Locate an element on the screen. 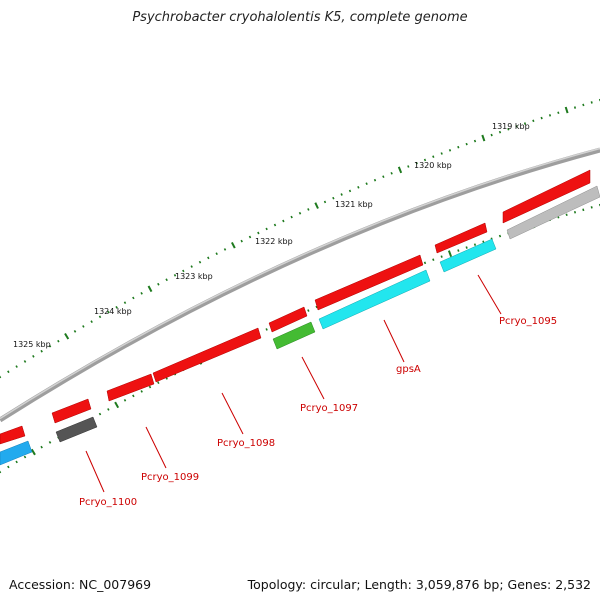 Image resolution: width=600 pixels, height=600 pixels. tick-label-1319: 1319 kbp is located at coordinates (511, 126).